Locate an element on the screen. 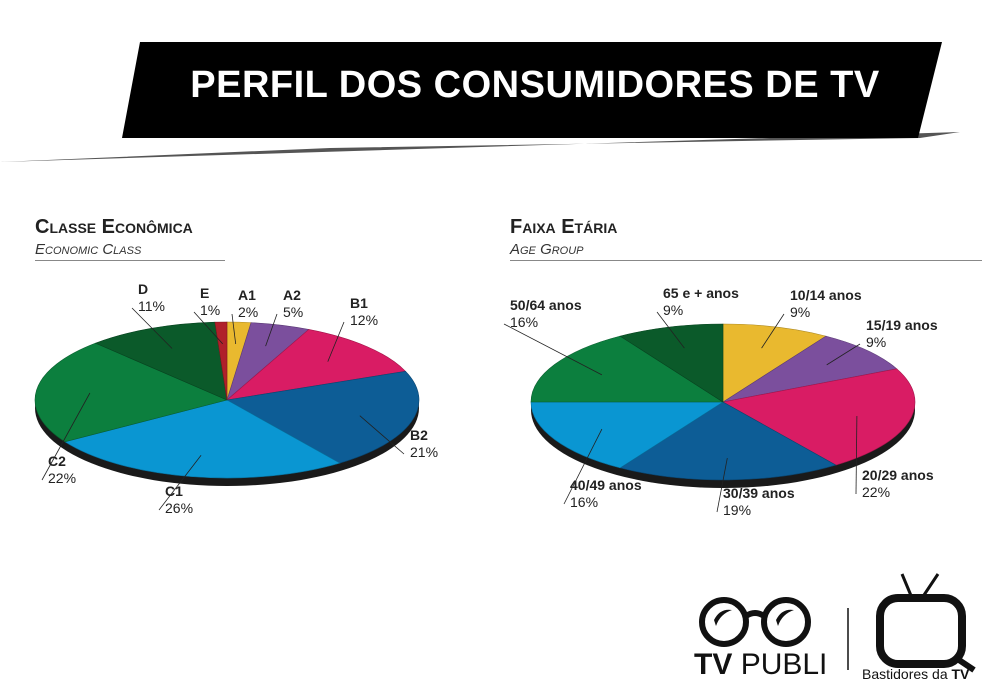  footer-logos: TV PUBLI Bastidores da TV is located at coordinates (840, 632).